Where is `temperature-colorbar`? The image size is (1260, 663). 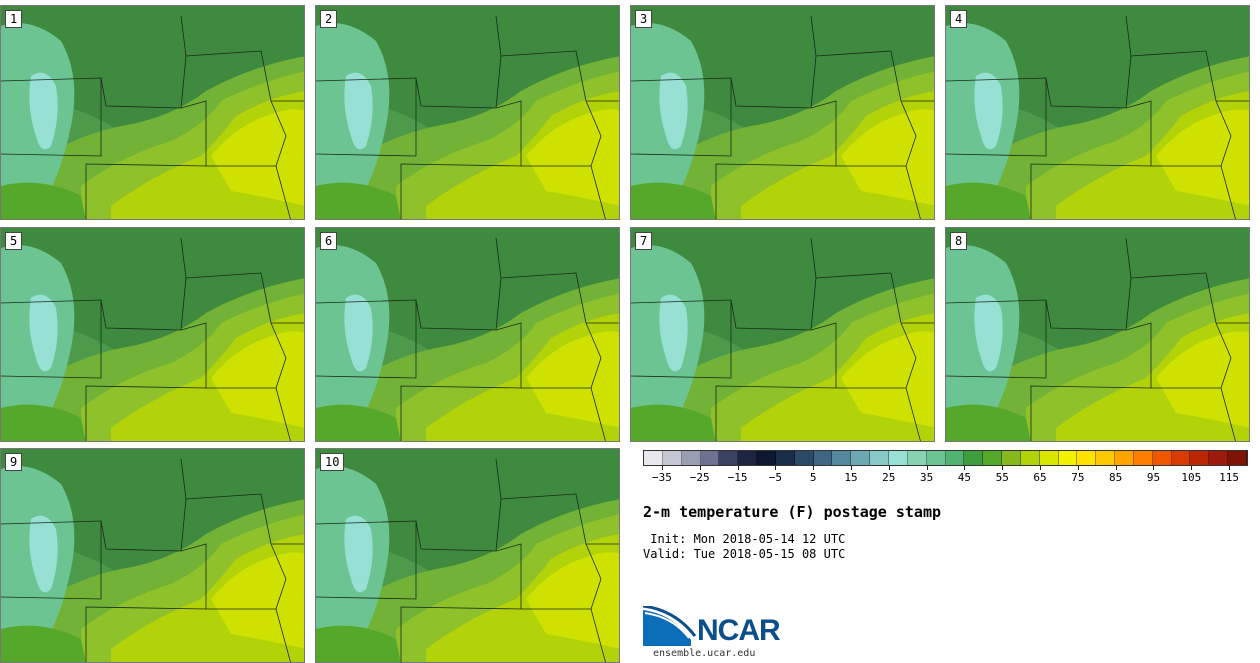 temperature-colorbar is located at coordinates (945, 458).